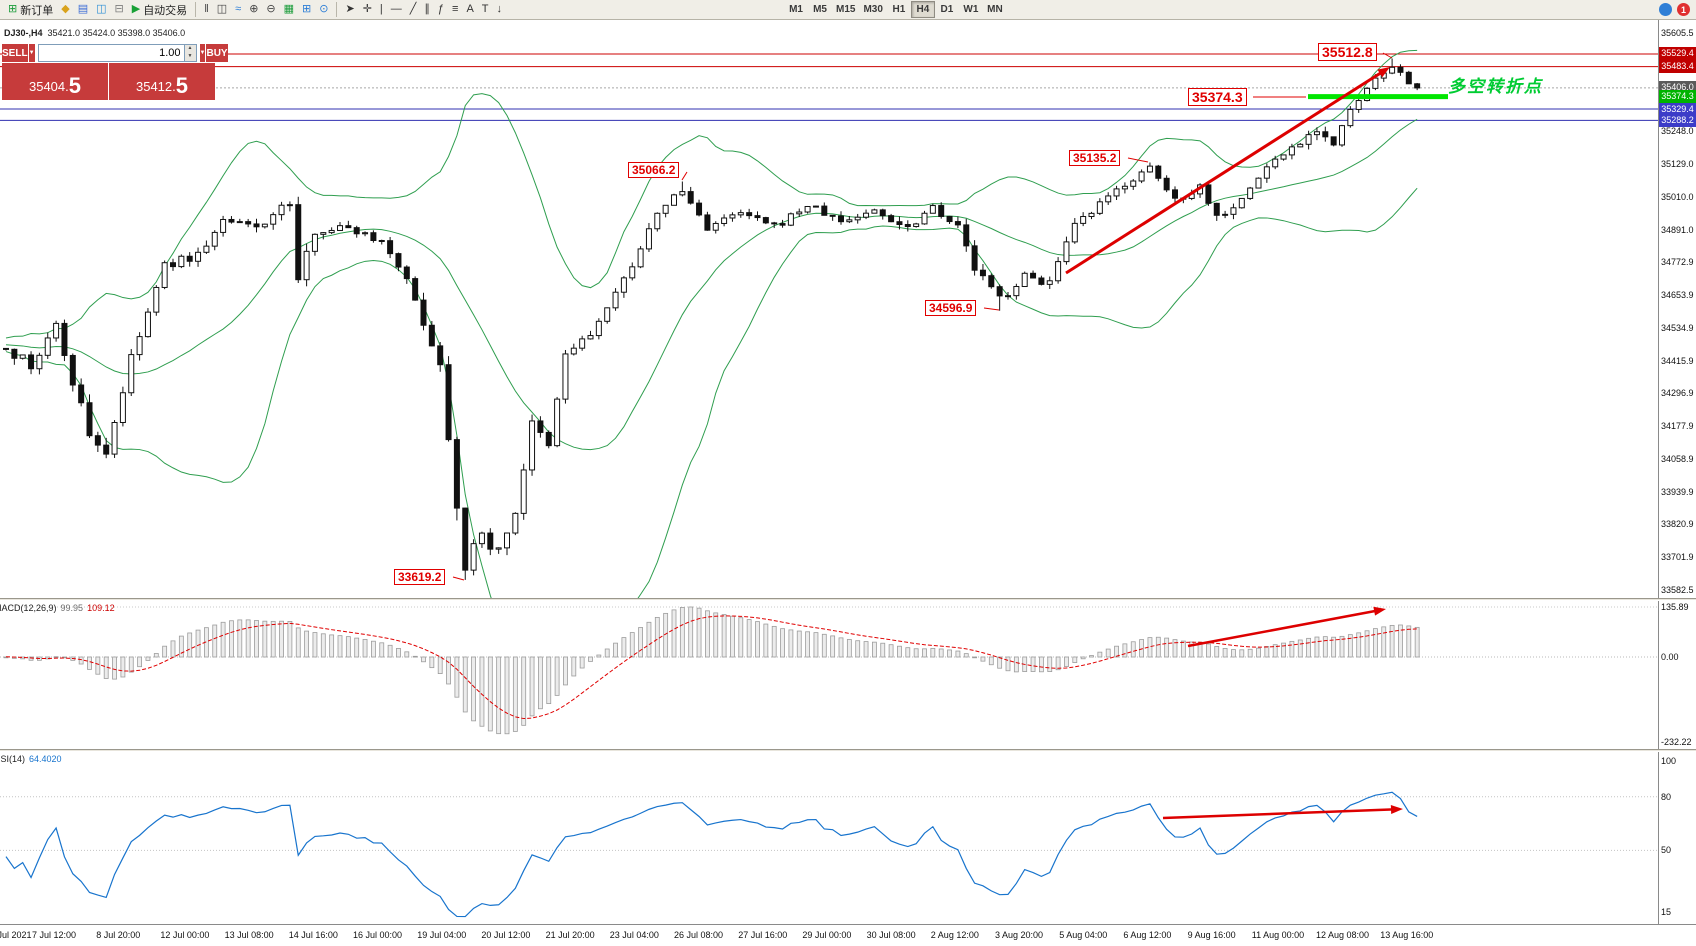 The height and width of the screenshot is (946, 1696). I want to click on bar-chart-button: ‖, so click(206, 9).